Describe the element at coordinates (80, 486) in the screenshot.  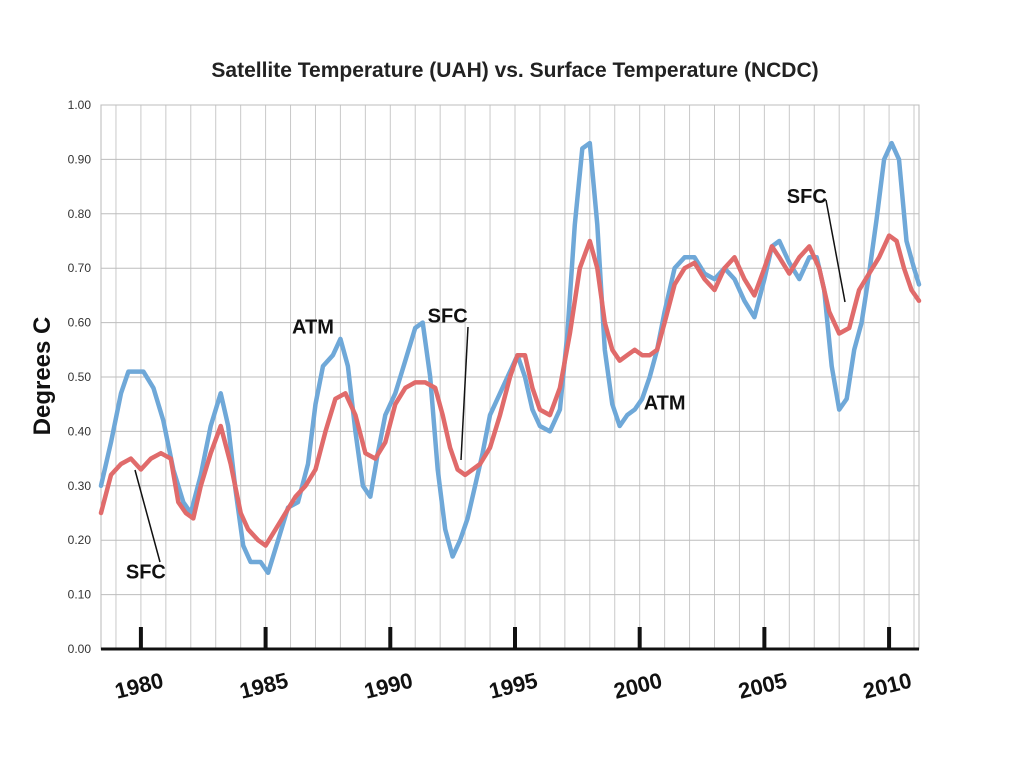
I see `y-tick-label: 0.30` at that location.